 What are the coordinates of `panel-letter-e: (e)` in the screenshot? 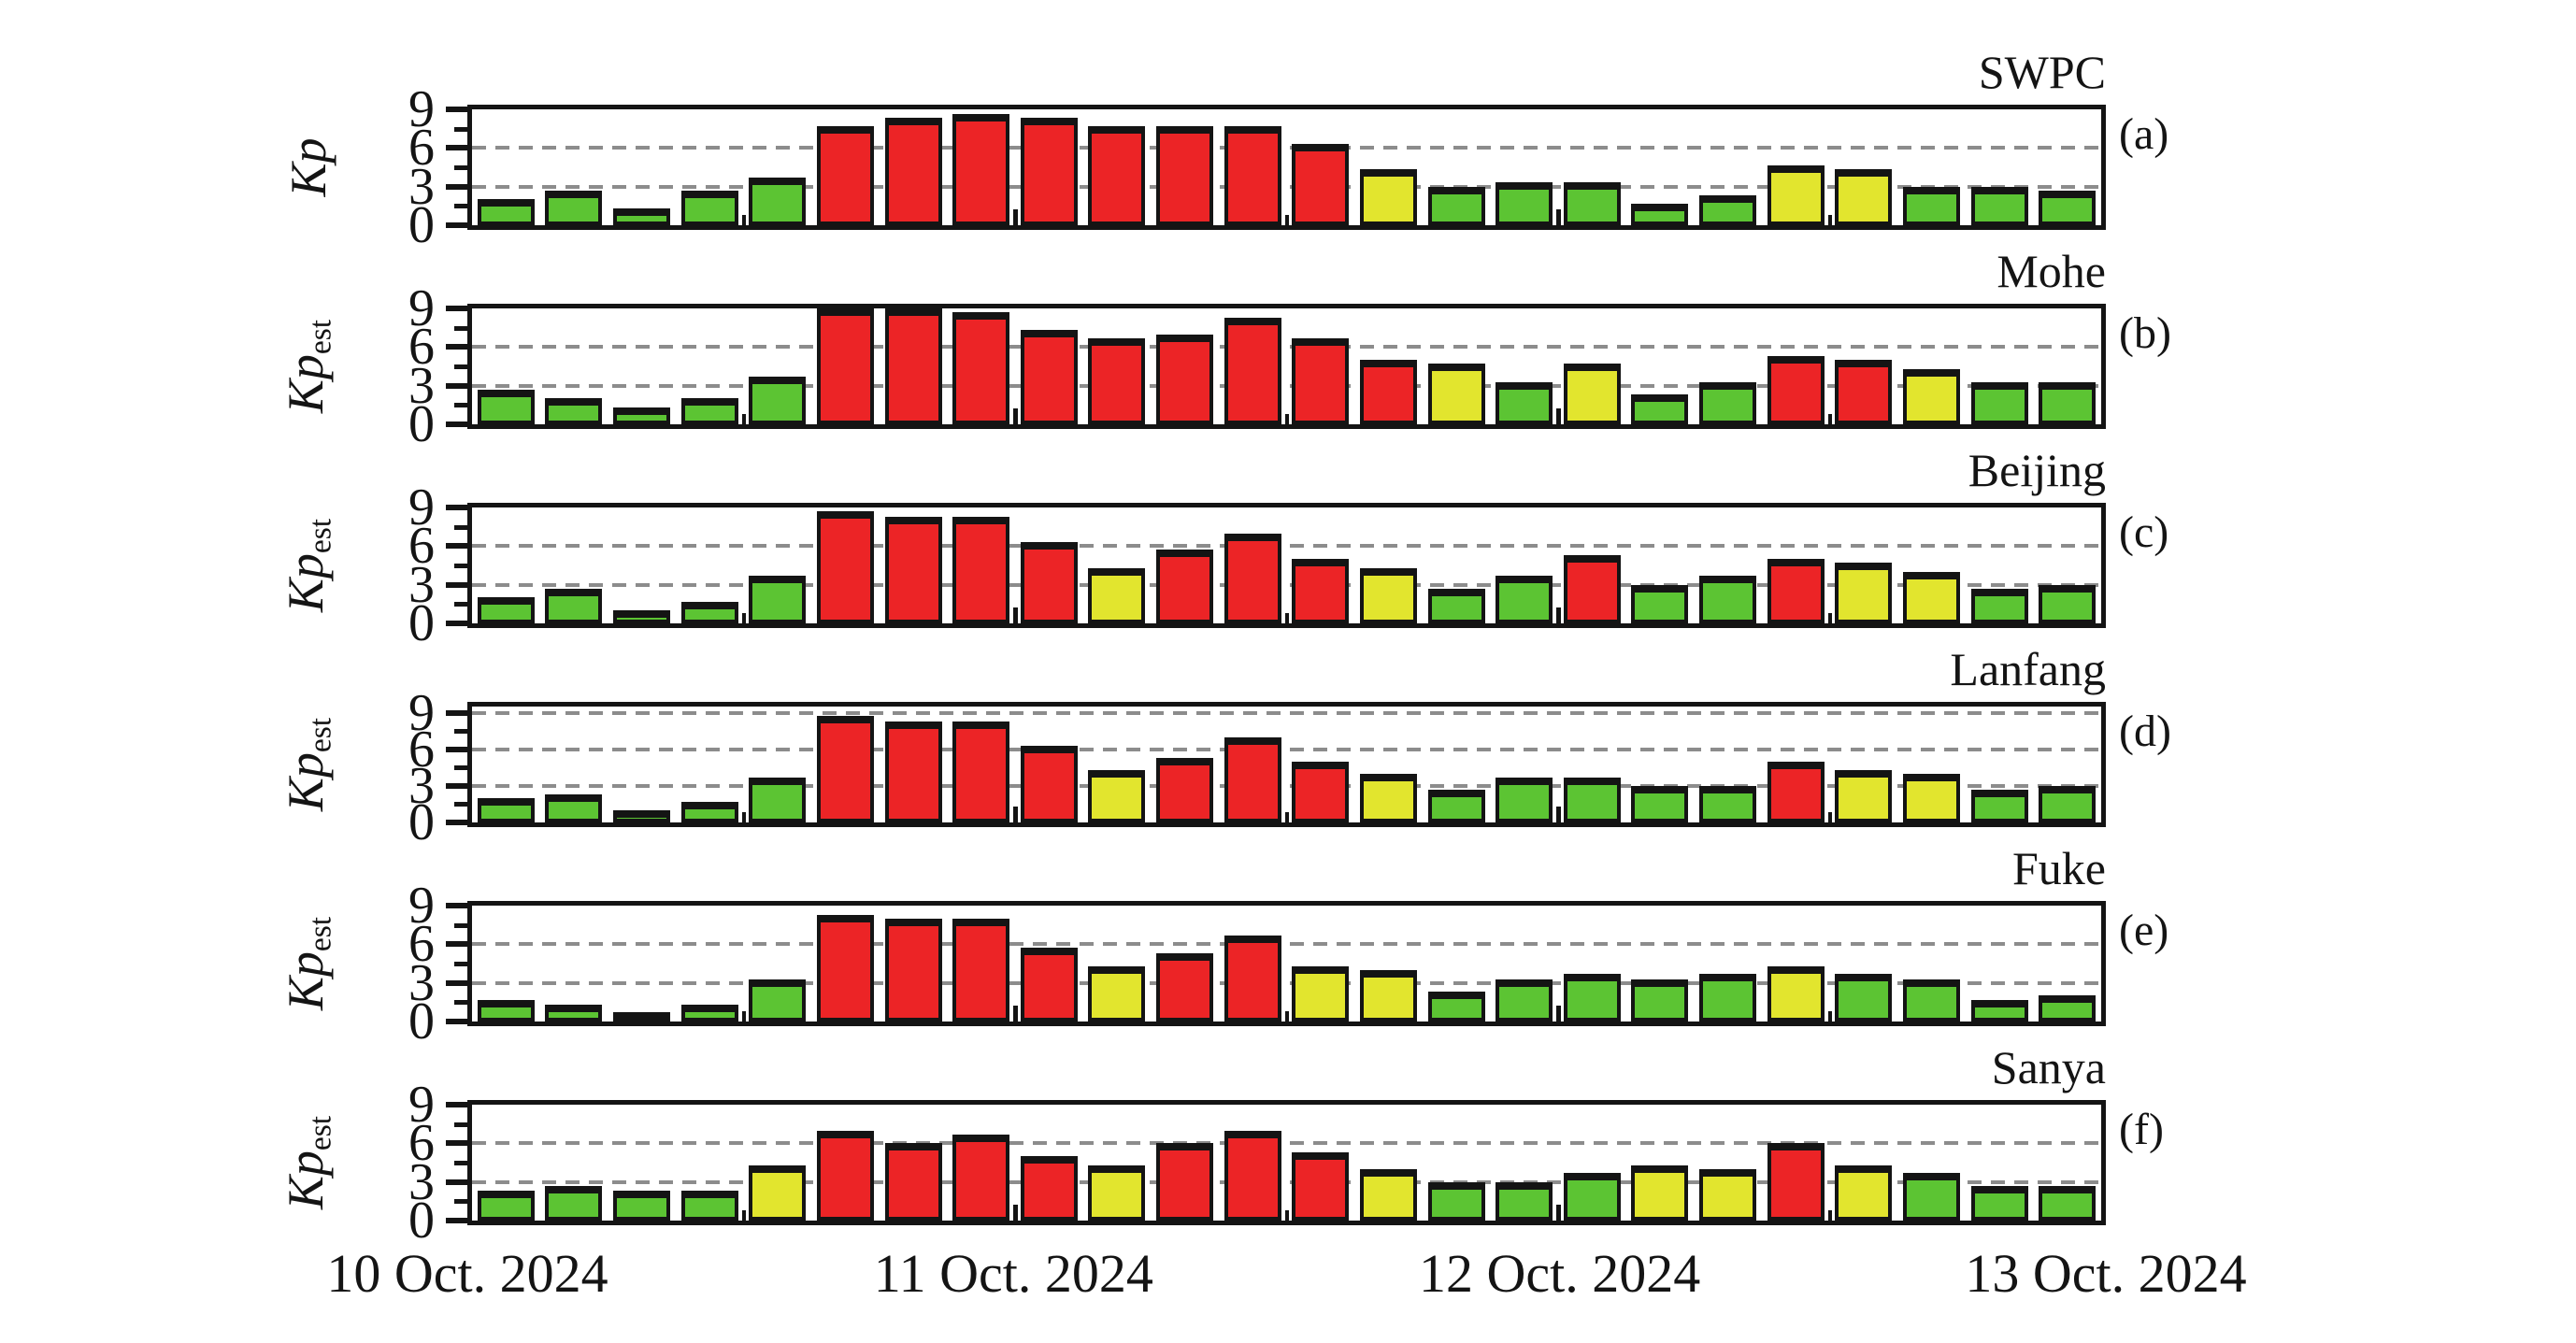 It's located at (2144, 930).